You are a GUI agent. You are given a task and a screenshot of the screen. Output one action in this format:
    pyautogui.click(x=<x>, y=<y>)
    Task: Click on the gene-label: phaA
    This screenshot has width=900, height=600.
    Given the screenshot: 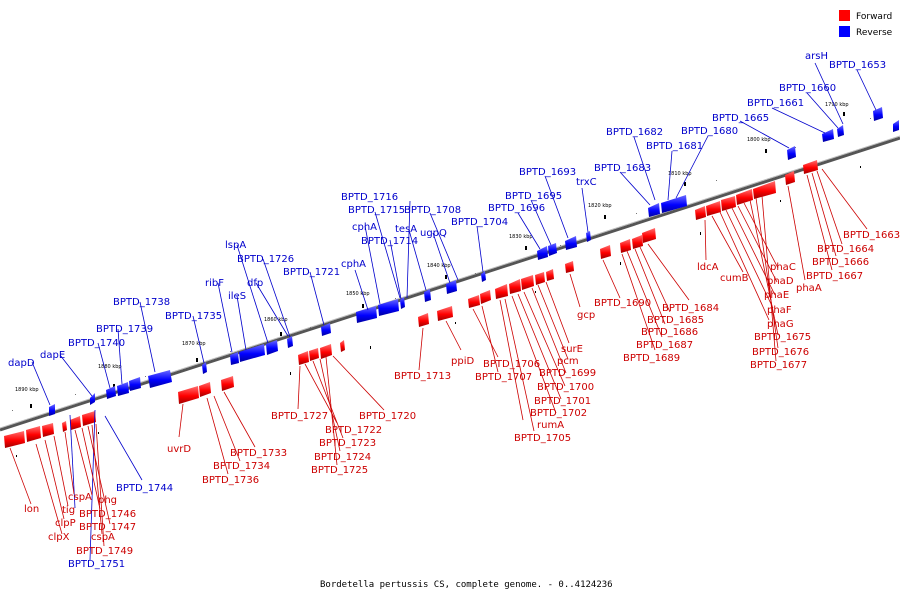 What is the action you would take?
    pyautogui.click(x=809, y=288)
    